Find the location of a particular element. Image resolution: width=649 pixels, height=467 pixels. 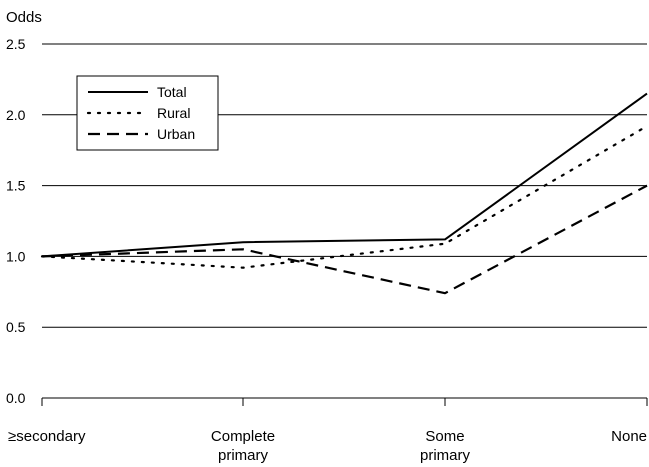

y-tick-label: 0.0 is located at coordinates (16, 398).